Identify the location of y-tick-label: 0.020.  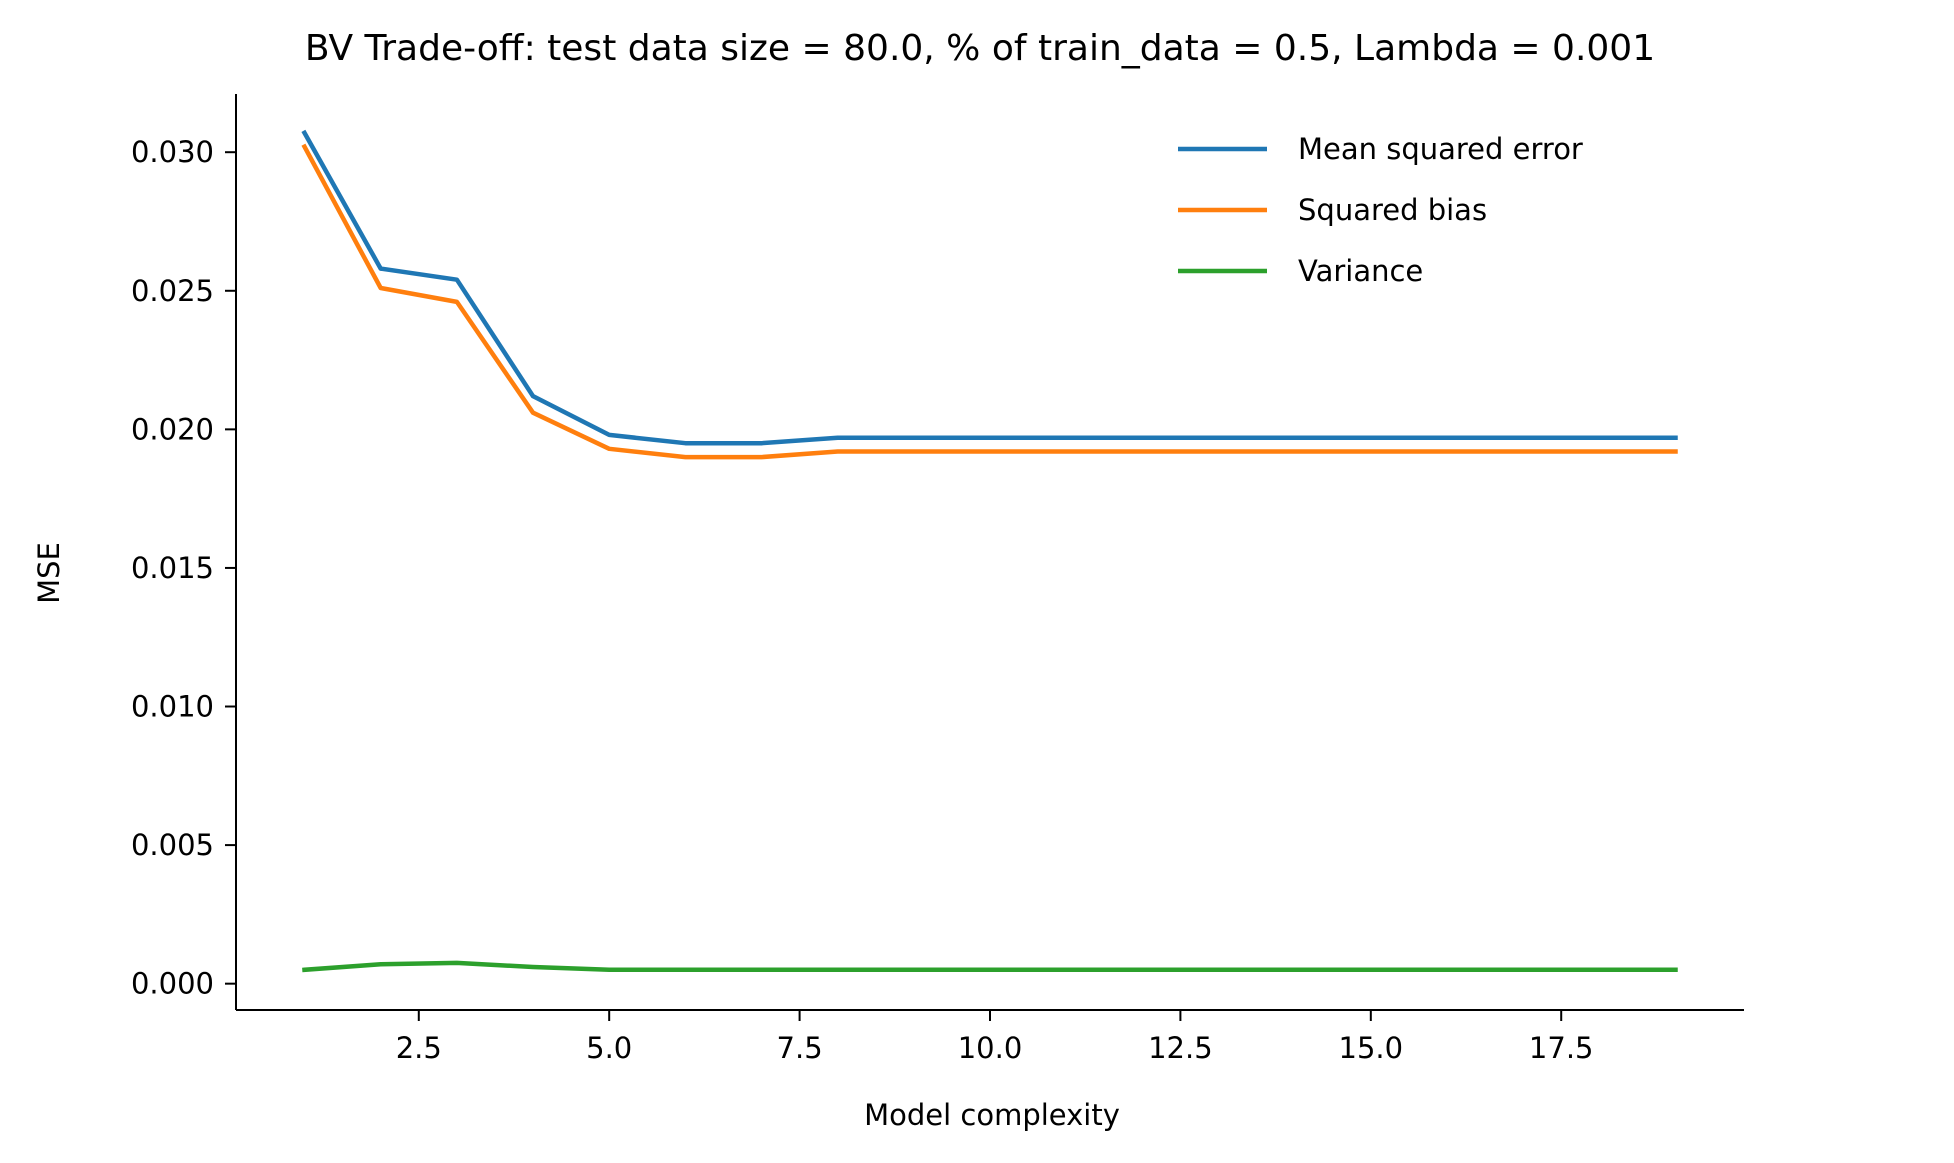
(172, 429).